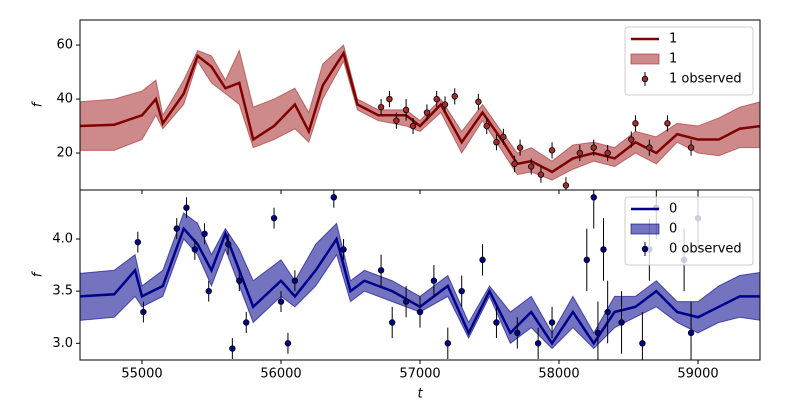  What do you see at coordinates (62, 291) in the screenshot?
I see `y-tick-label: 3.5` at bounding box center [62, 291].